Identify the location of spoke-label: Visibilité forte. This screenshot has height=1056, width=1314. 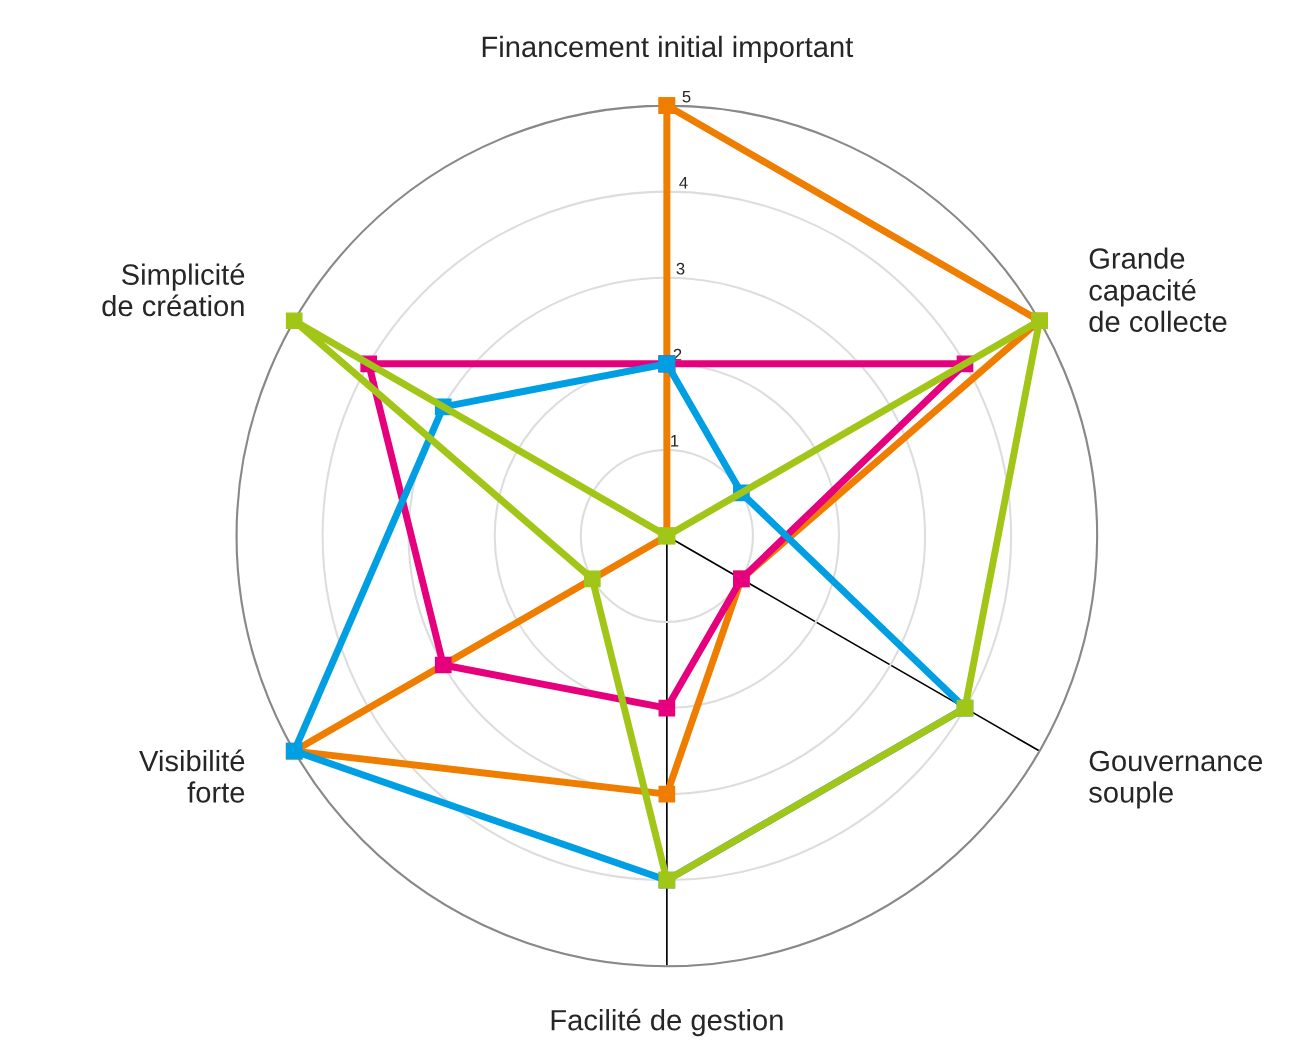
(192, 776).